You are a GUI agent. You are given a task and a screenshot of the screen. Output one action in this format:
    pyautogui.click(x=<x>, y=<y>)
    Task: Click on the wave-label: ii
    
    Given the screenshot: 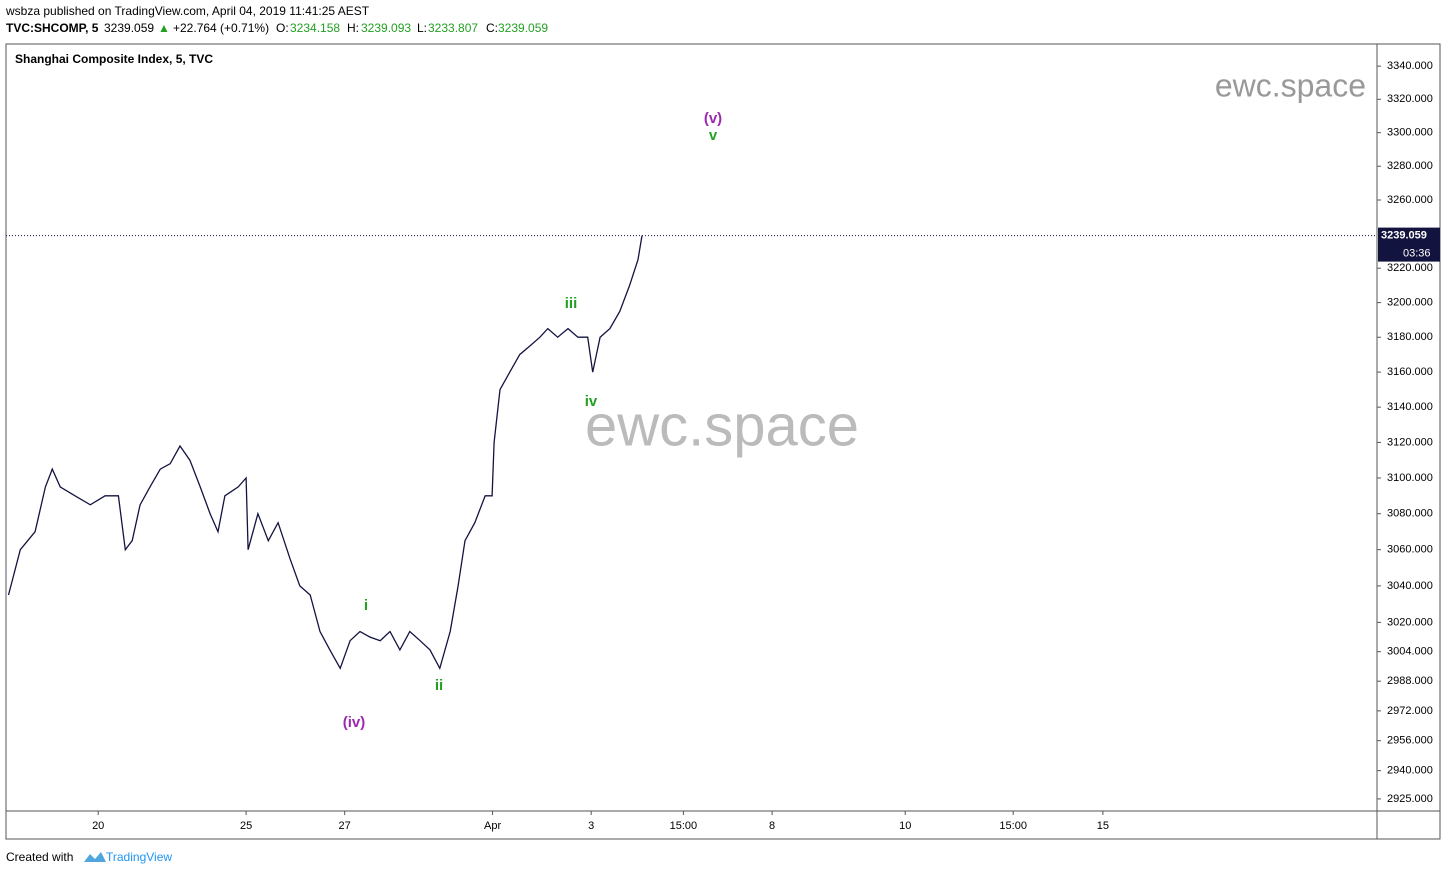 What is the action you would take?
    pyautogui.click(x=439, y=685)
    